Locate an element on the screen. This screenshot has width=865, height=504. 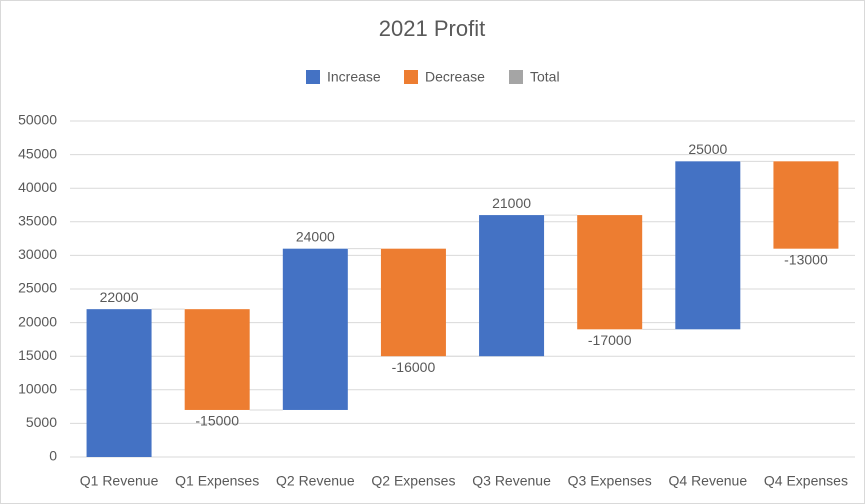
y-tick-label: 20000 is located at coordinates (37, 321).